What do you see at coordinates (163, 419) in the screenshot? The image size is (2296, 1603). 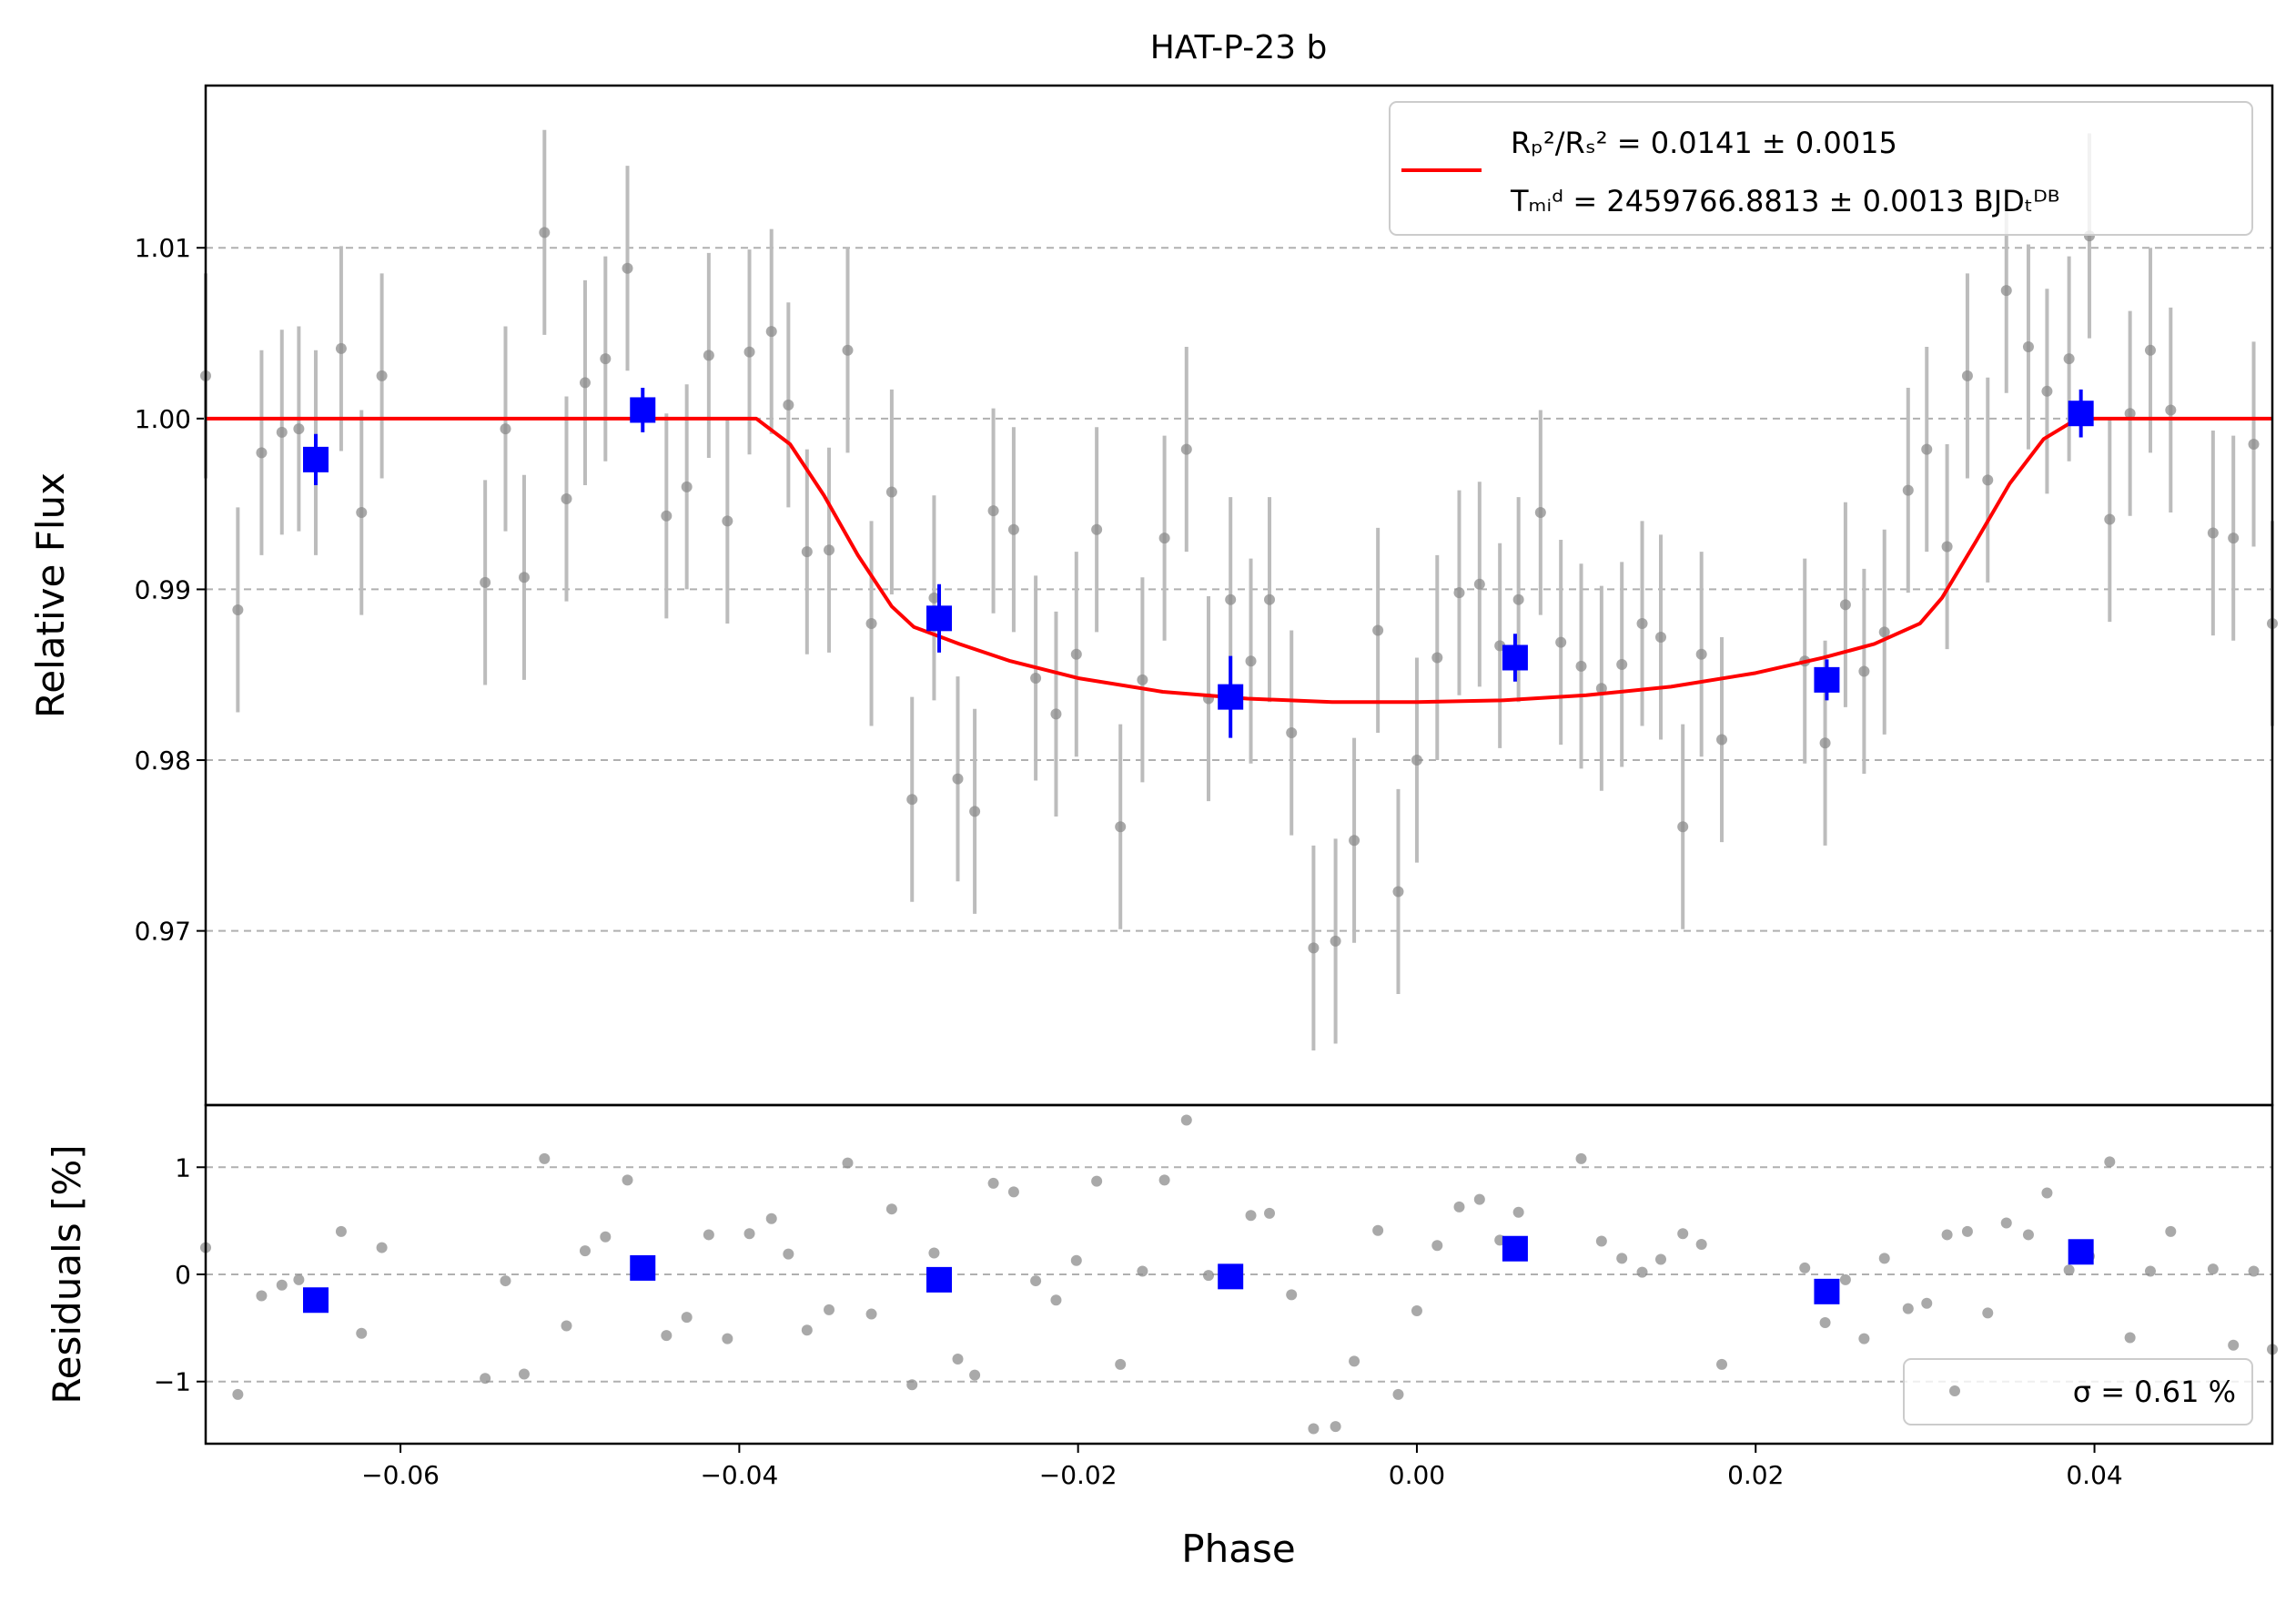 I see `top-y-tick-label: 1.00` at bounding box center [163, 419].